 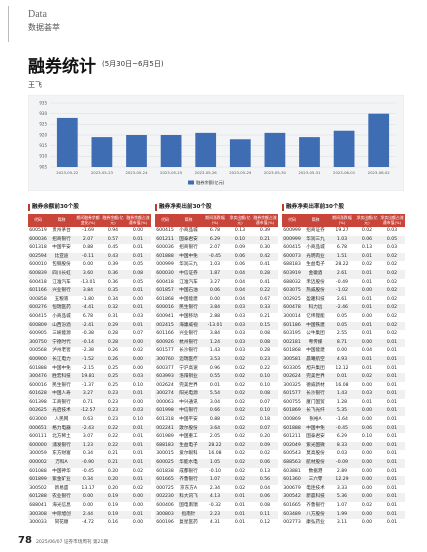 I want to click on table-row: 603000 人民网 0.63 0.23 0.10, so click(x=89, y=420).